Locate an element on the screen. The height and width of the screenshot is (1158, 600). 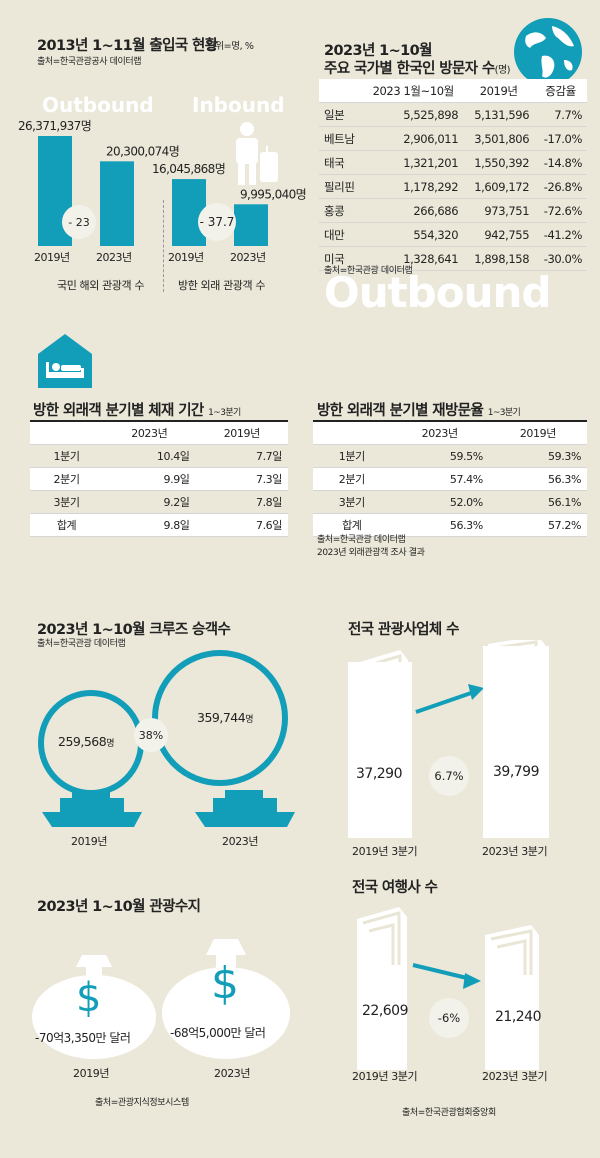
table-row: 일본 5,525,898 5,131,596 7.7% is located at coordinates (453, 114).